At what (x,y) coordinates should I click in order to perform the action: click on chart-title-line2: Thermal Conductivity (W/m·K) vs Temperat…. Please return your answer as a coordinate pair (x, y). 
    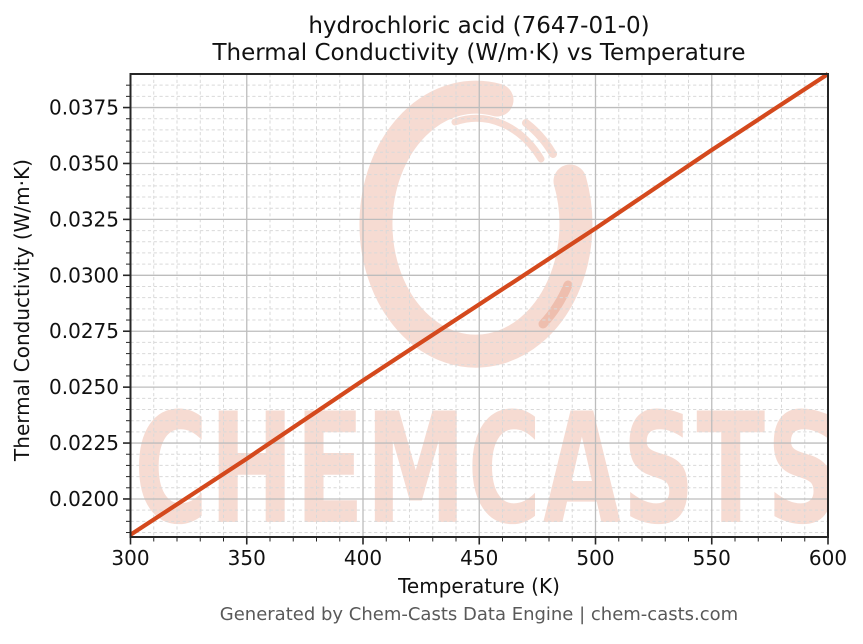
    Looking at the image, I should click on (479, 53).